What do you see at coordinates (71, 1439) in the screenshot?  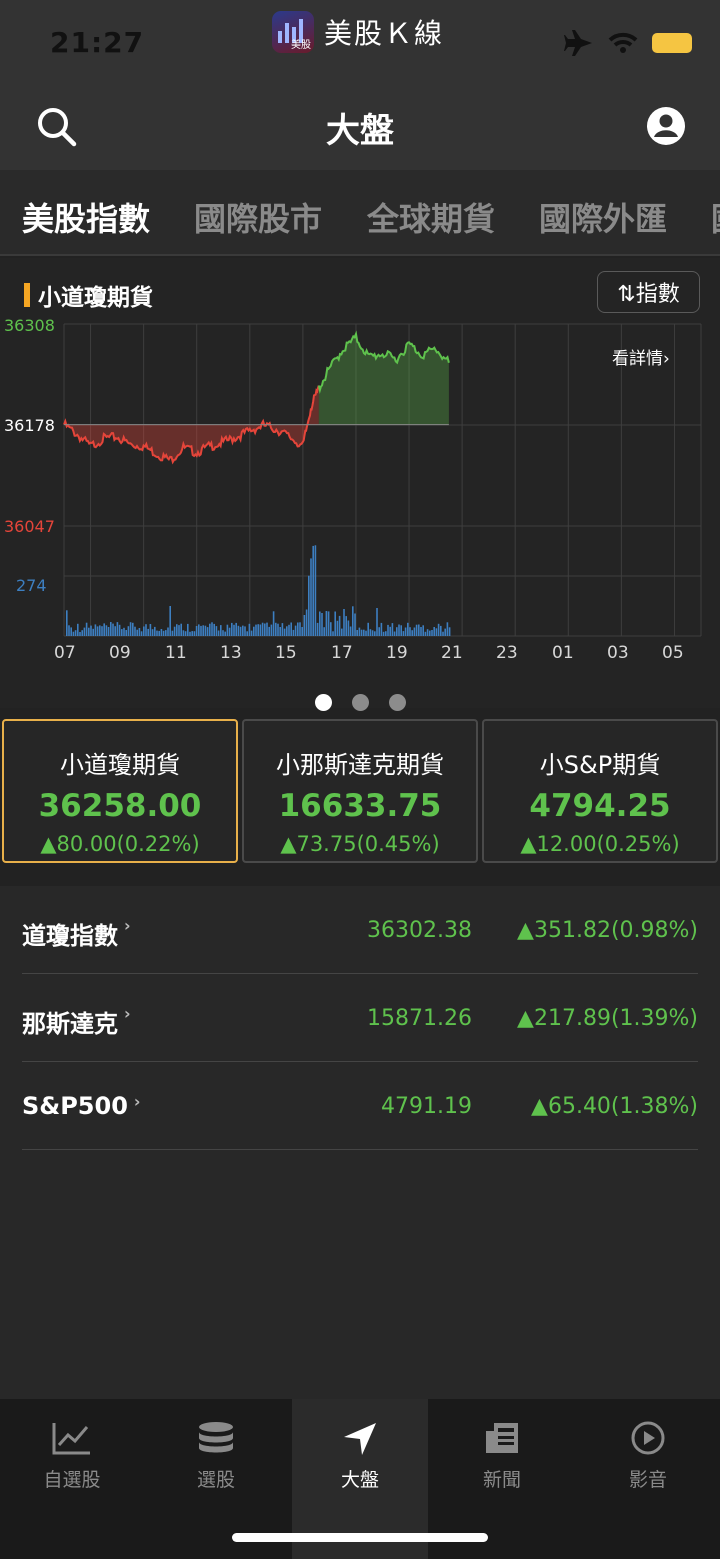 I see `chart-line-icon` at bounding box center [71, 1439].